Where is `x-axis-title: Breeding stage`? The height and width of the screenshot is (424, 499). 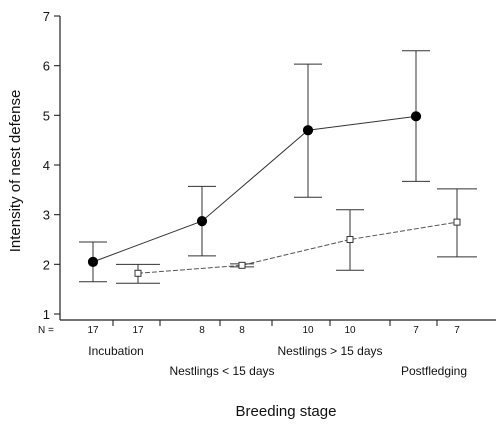 x-axis-title: Breeding stage is located at coordinates (286, 411).